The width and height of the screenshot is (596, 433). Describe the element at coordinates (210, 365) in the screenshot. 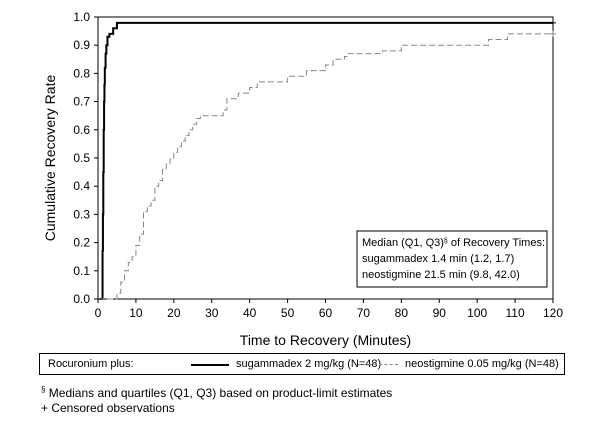

I see `legend-swatch-sugammadex` at that location.